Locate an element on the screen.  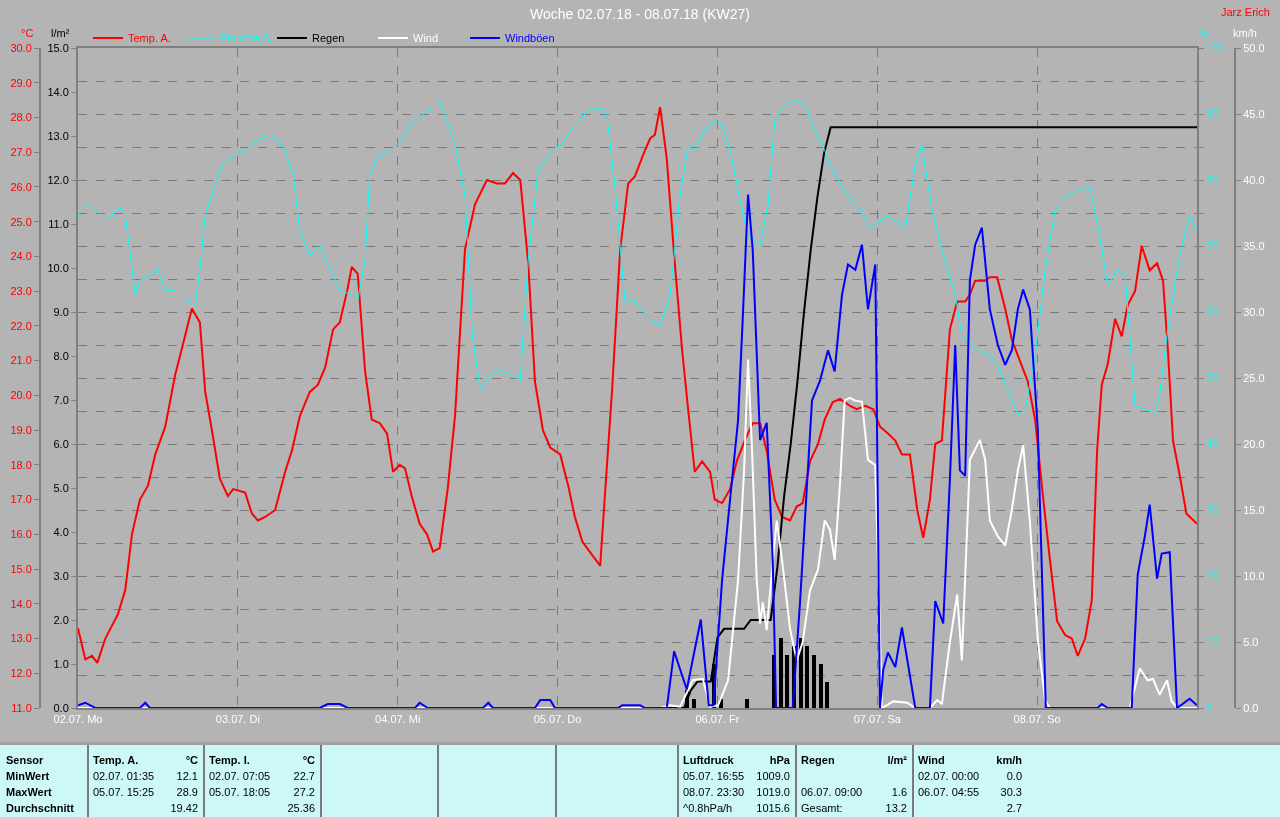
legend-label: Windböen is located at coordinates (530, 38).